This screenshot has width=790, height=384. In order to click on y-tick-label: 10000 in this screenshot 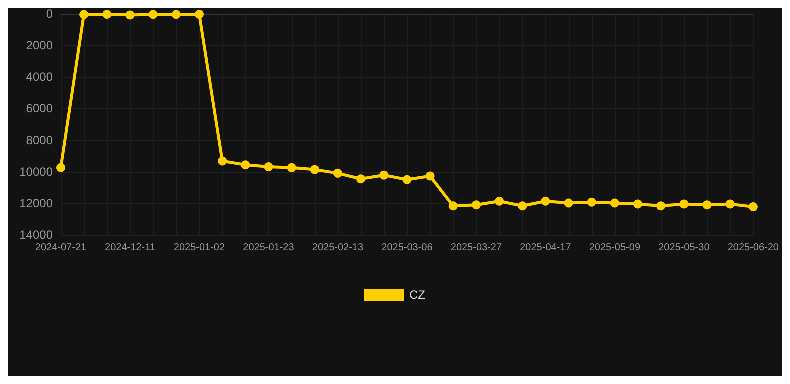, I will do `click(37, 171)`.